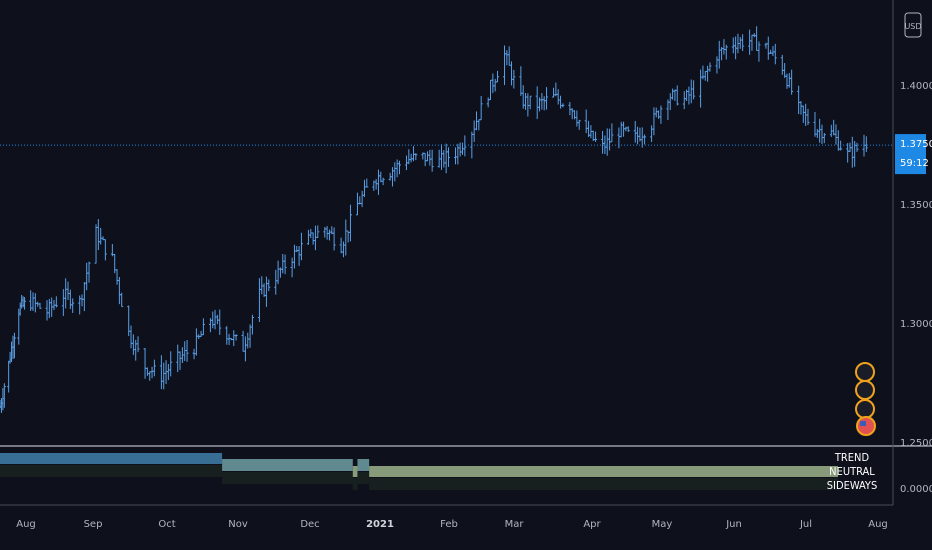 The height and width of the screenshot is (550, 932). Describe the element at coordinates (309, 524) in the screenshot. I see `time-tick-label: Dec` at that location.